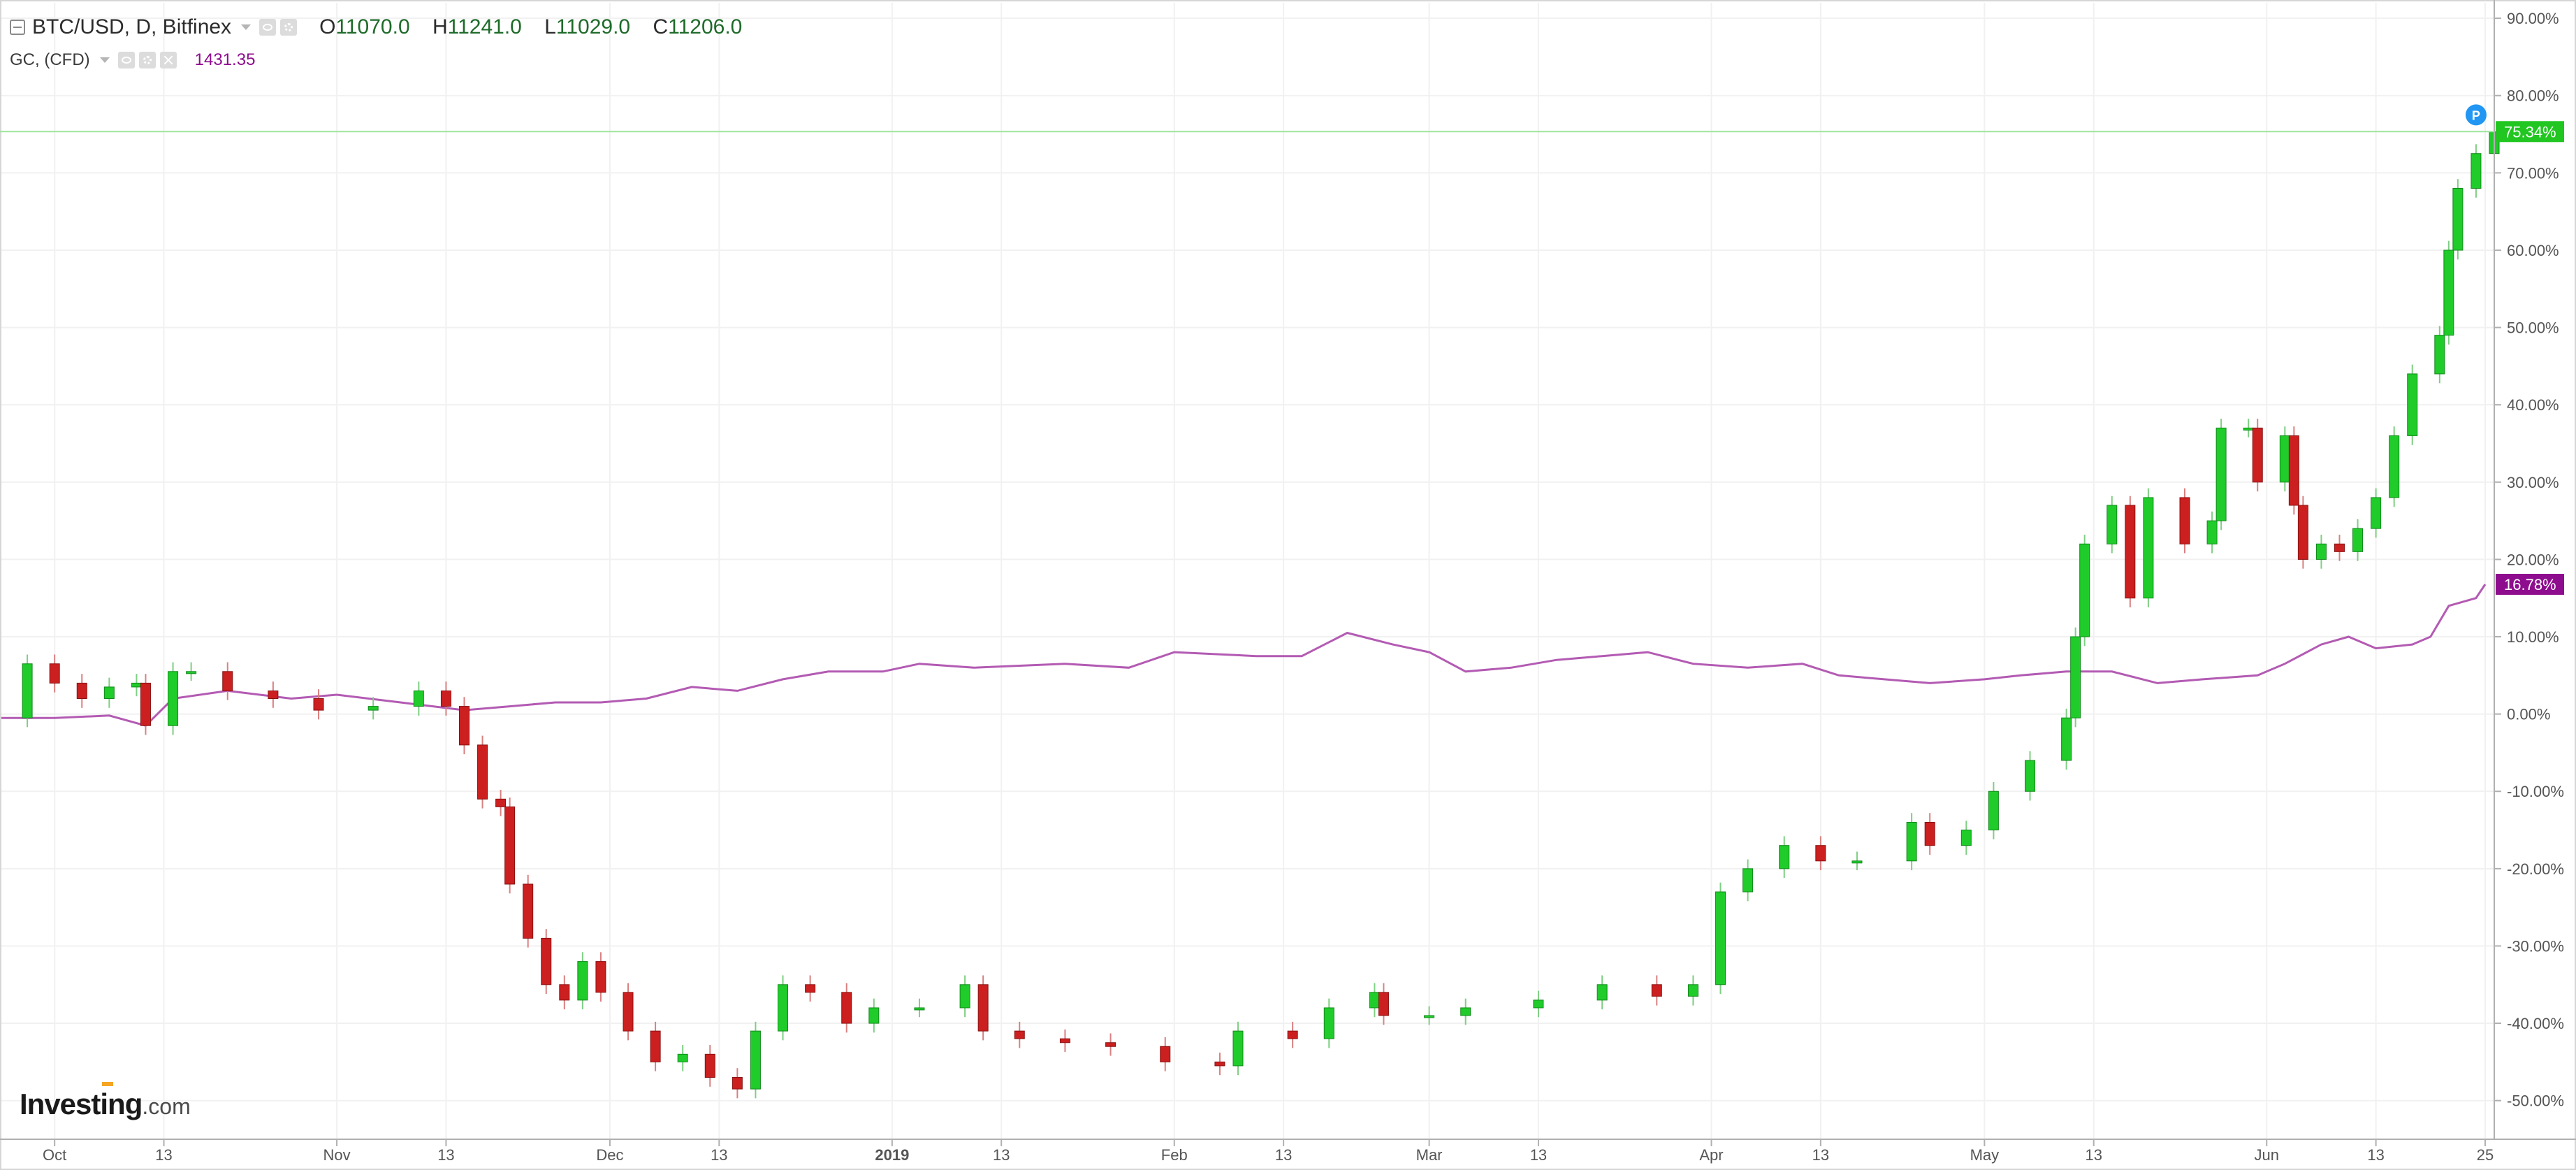 The height and width of the screenshot is (1170, 2576). Describe the element at coordinates (17, 28) in the screenshot. I see `collapse-icon` at that location.